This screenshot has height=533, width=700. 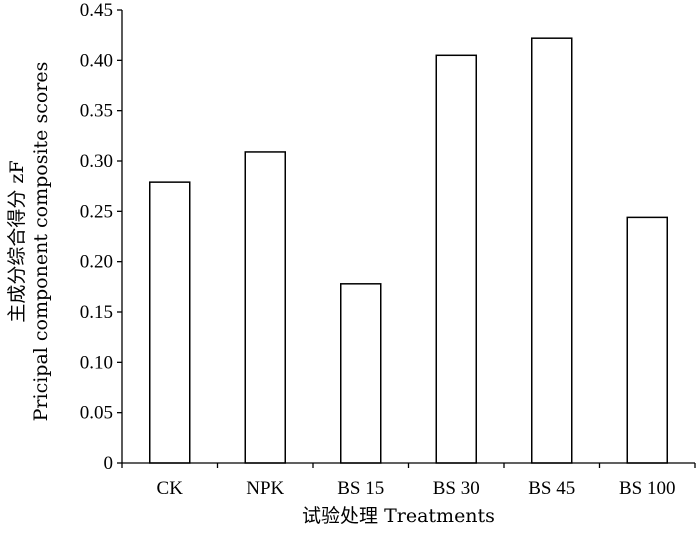 What do you see at coordinates (96, 211) in the screenshot?
I see `y-tick-label: 0.25` at bounding box center [96, 211].